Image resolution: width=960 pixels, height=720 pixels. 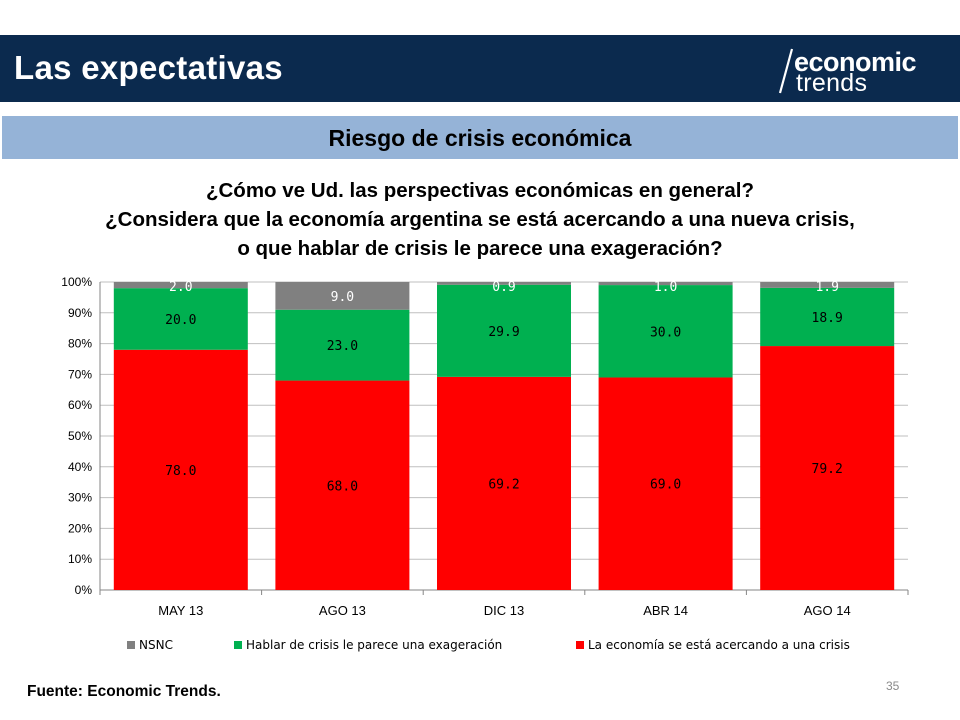 I want to click on data-label: 23.0, so click(x=342, y=346).